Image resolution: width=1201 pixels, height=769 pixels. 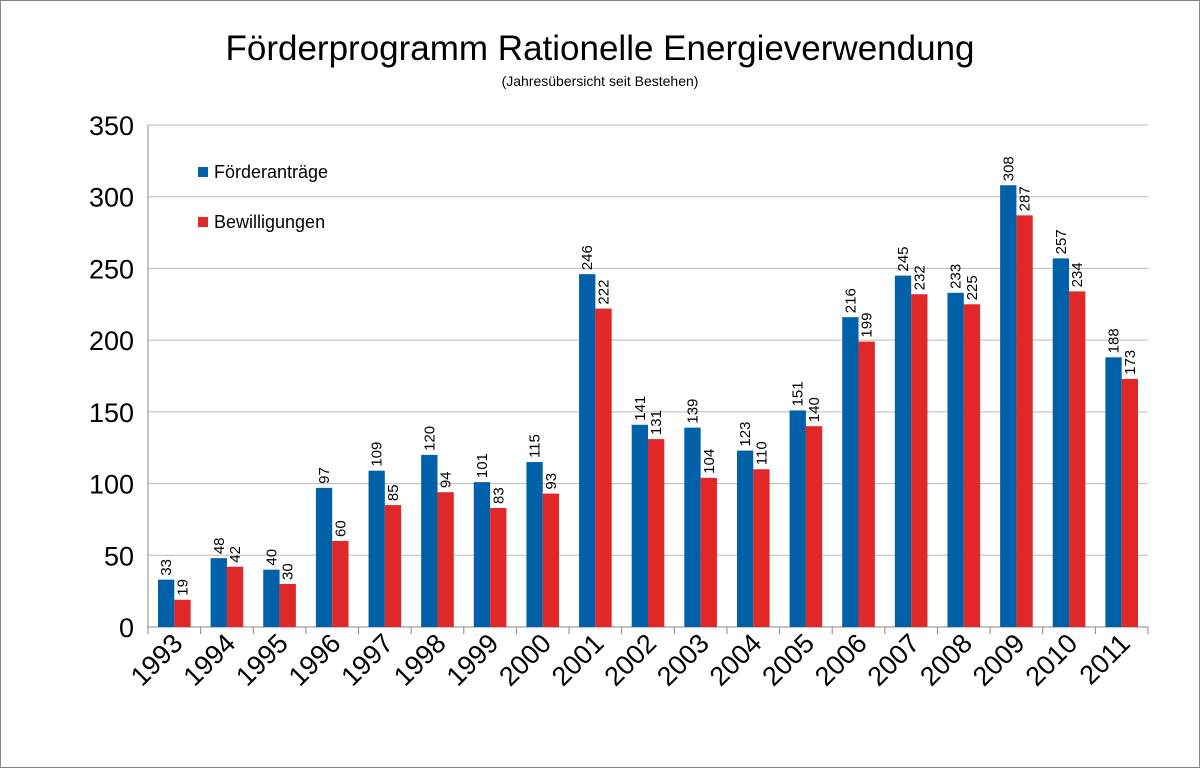 I want to click on data-label: 19, so click(x=182, y=587).